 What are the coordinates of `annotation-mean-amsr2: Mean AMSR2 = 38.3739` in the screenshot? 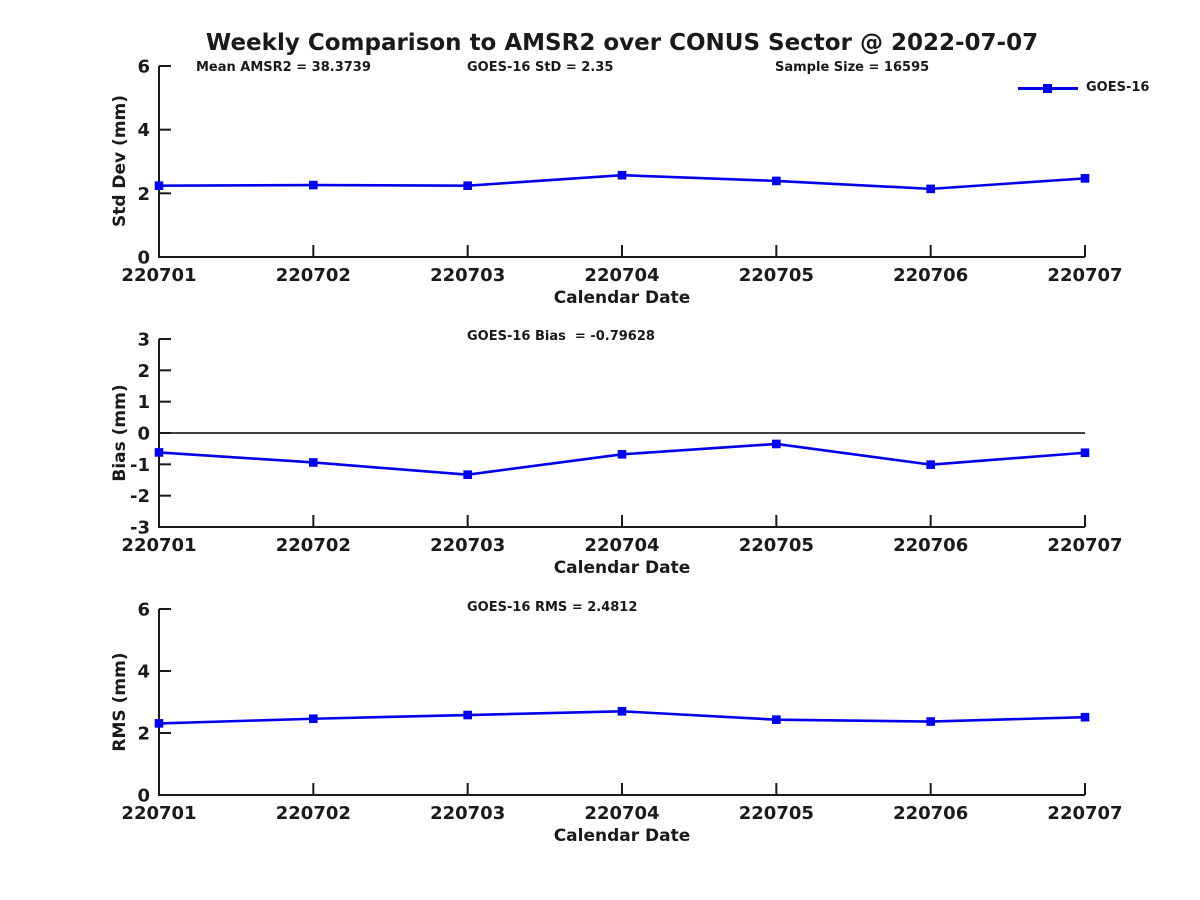 It's located at (283, 67).